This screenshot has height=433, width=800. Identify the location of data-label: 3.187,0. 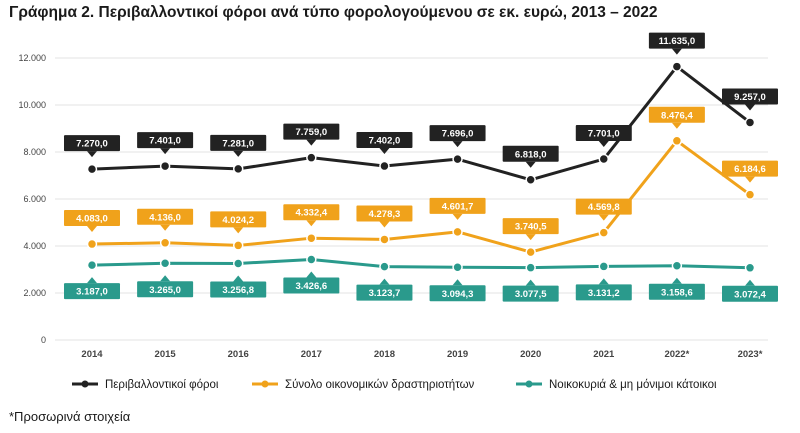
(92, 292).